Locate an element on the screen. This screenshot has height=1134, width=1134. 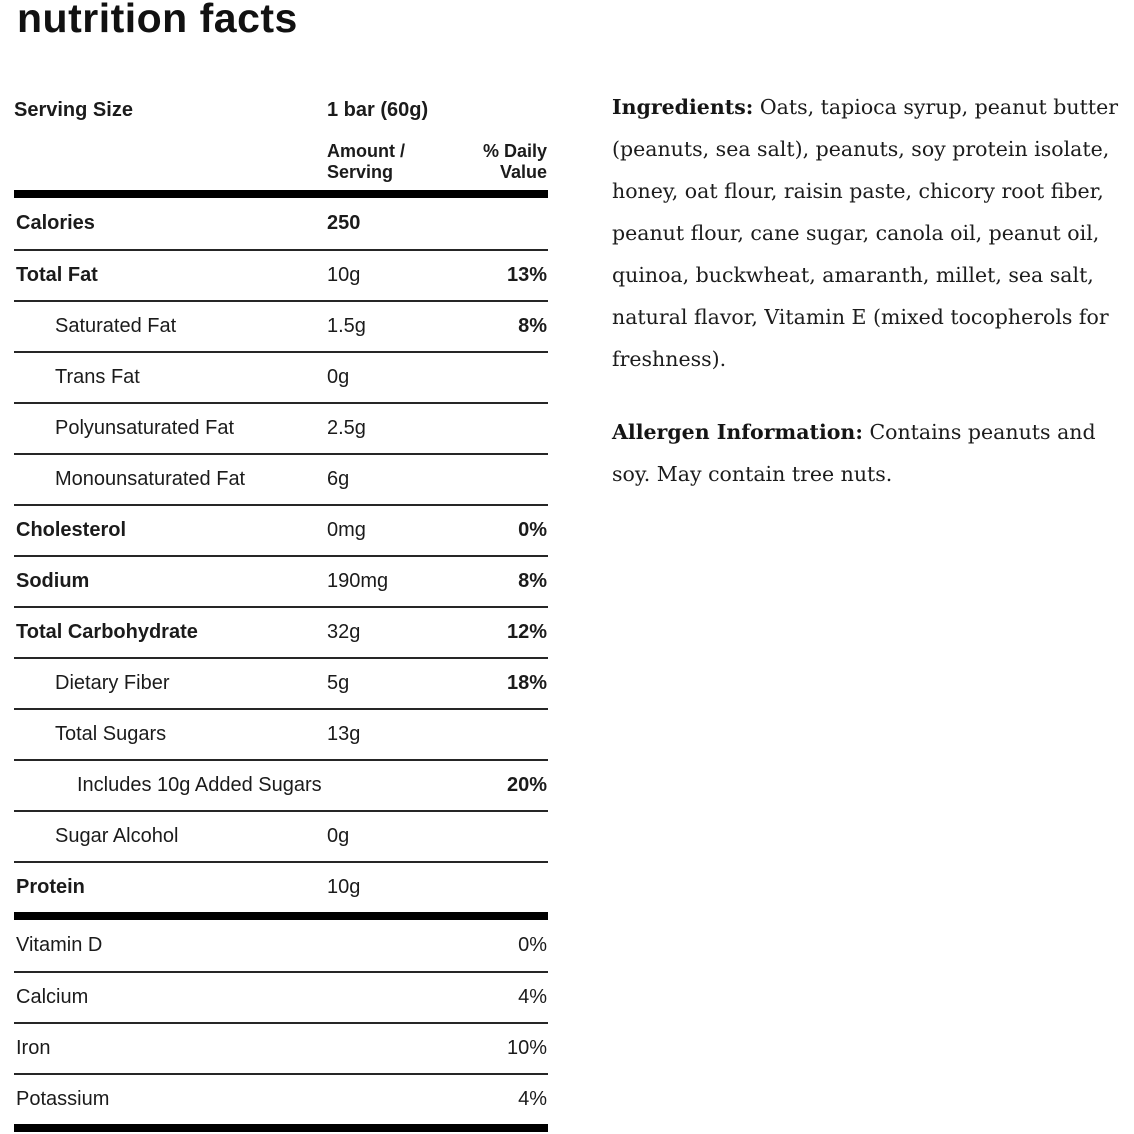
column-headers-row: Amount / Serving % Daily Value is located at coordinates (281, 161).